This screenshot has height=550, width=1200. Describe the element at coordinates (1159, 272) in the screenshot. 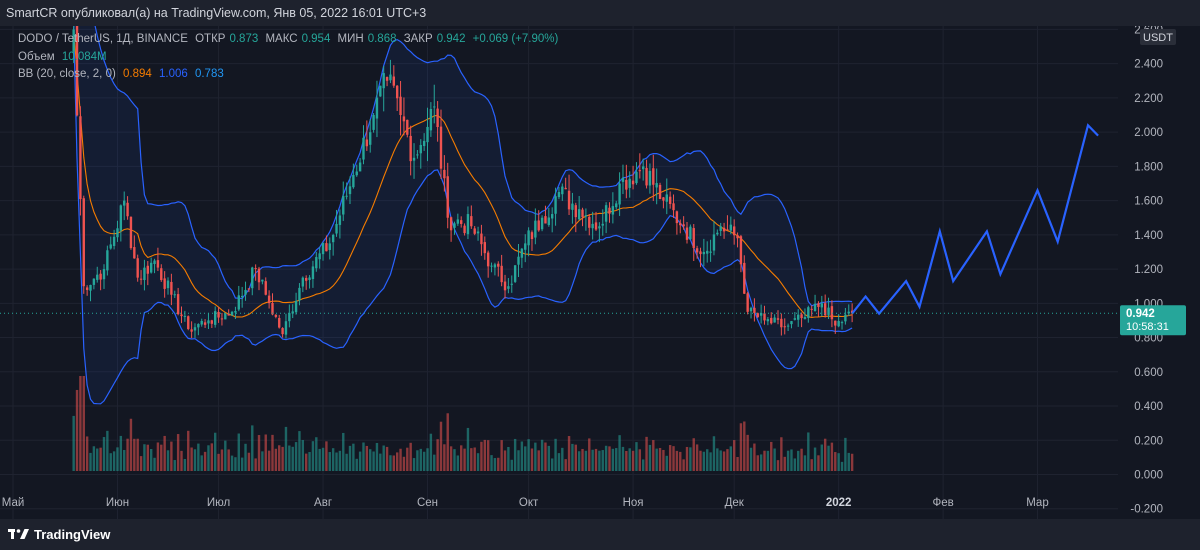

I see `price-axis-bg` at that location.